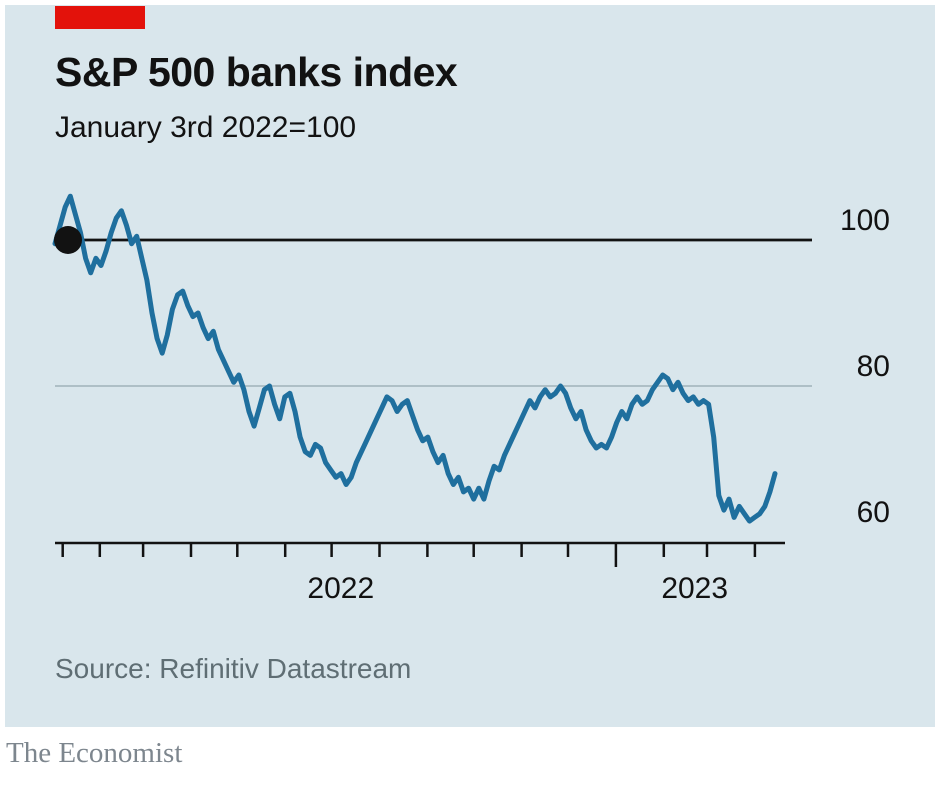  I want to click on y-axis-label-80: 80, so click(873, 366).